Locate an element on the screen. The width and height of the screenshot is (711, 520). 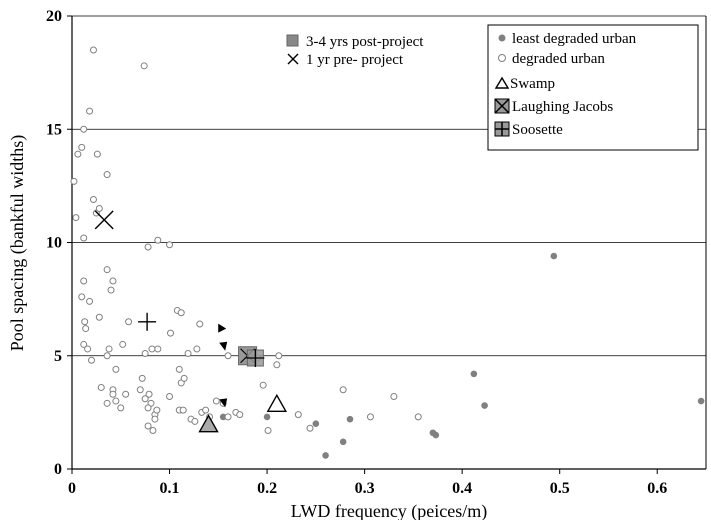
legend-least-swatch is located at coordinates (502, 38).